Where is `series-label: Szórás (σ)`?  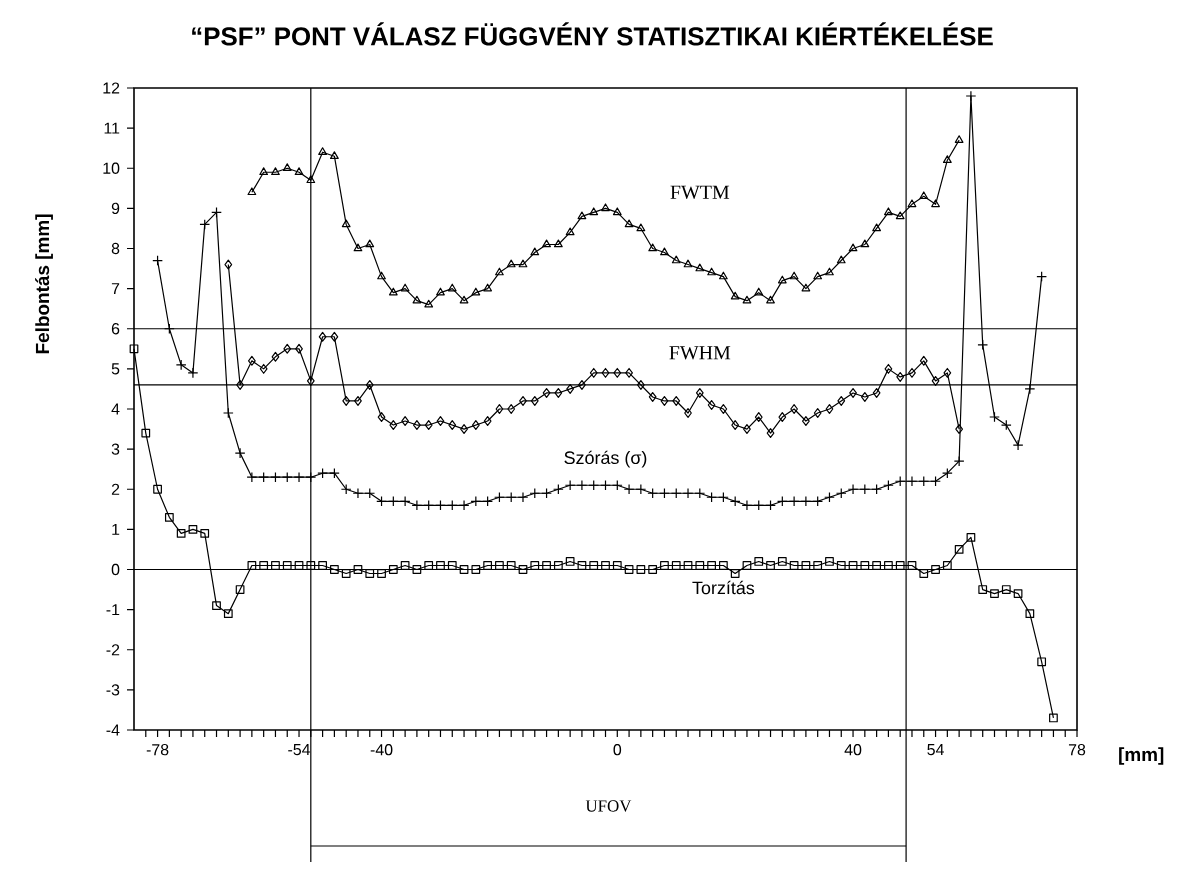
series-label: Szórás (σ) is located at coordinates (605, 459).